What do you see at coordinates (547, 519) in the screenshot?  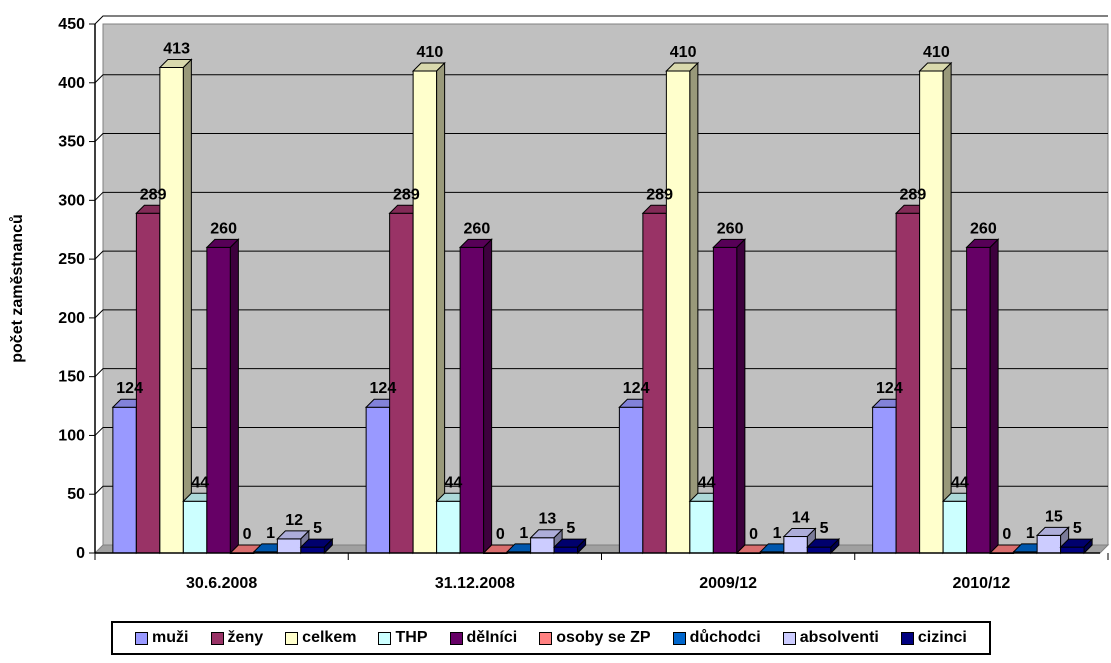 I see `data-label: 13` at bounding box center [547, 519].